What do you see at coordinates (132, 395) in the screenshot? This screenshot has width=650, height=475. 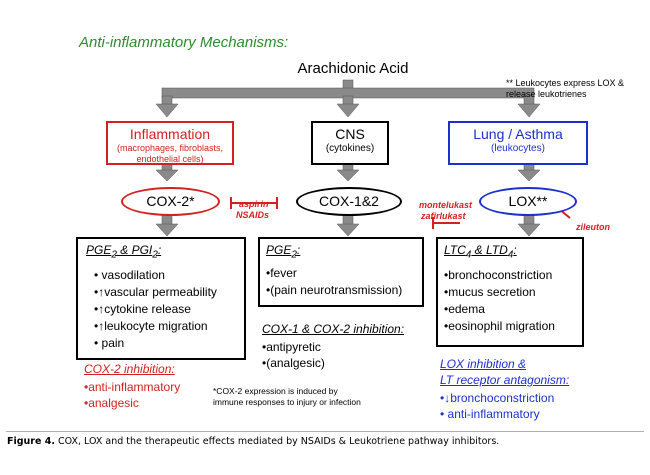 I see `cox2-inhibition-list: •anti-inflammatory •analgesic` at bounding box center [132, 395].